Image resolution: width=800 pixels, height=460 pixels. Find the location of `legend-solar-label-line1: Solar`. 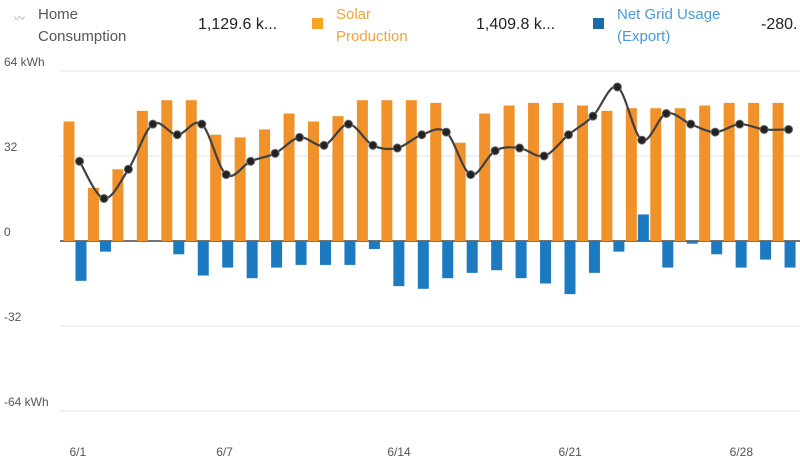

legend-solar-label-line1: Solar is located at coordinates (354, 14).